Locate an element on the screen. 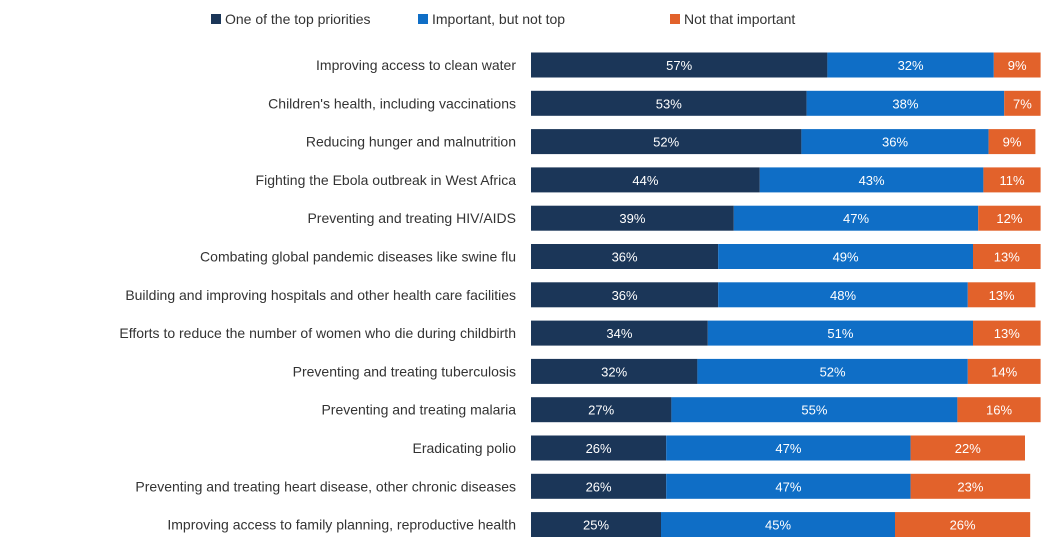  bar-row: 36% 49% 13% is located at coordinates (786, 256).